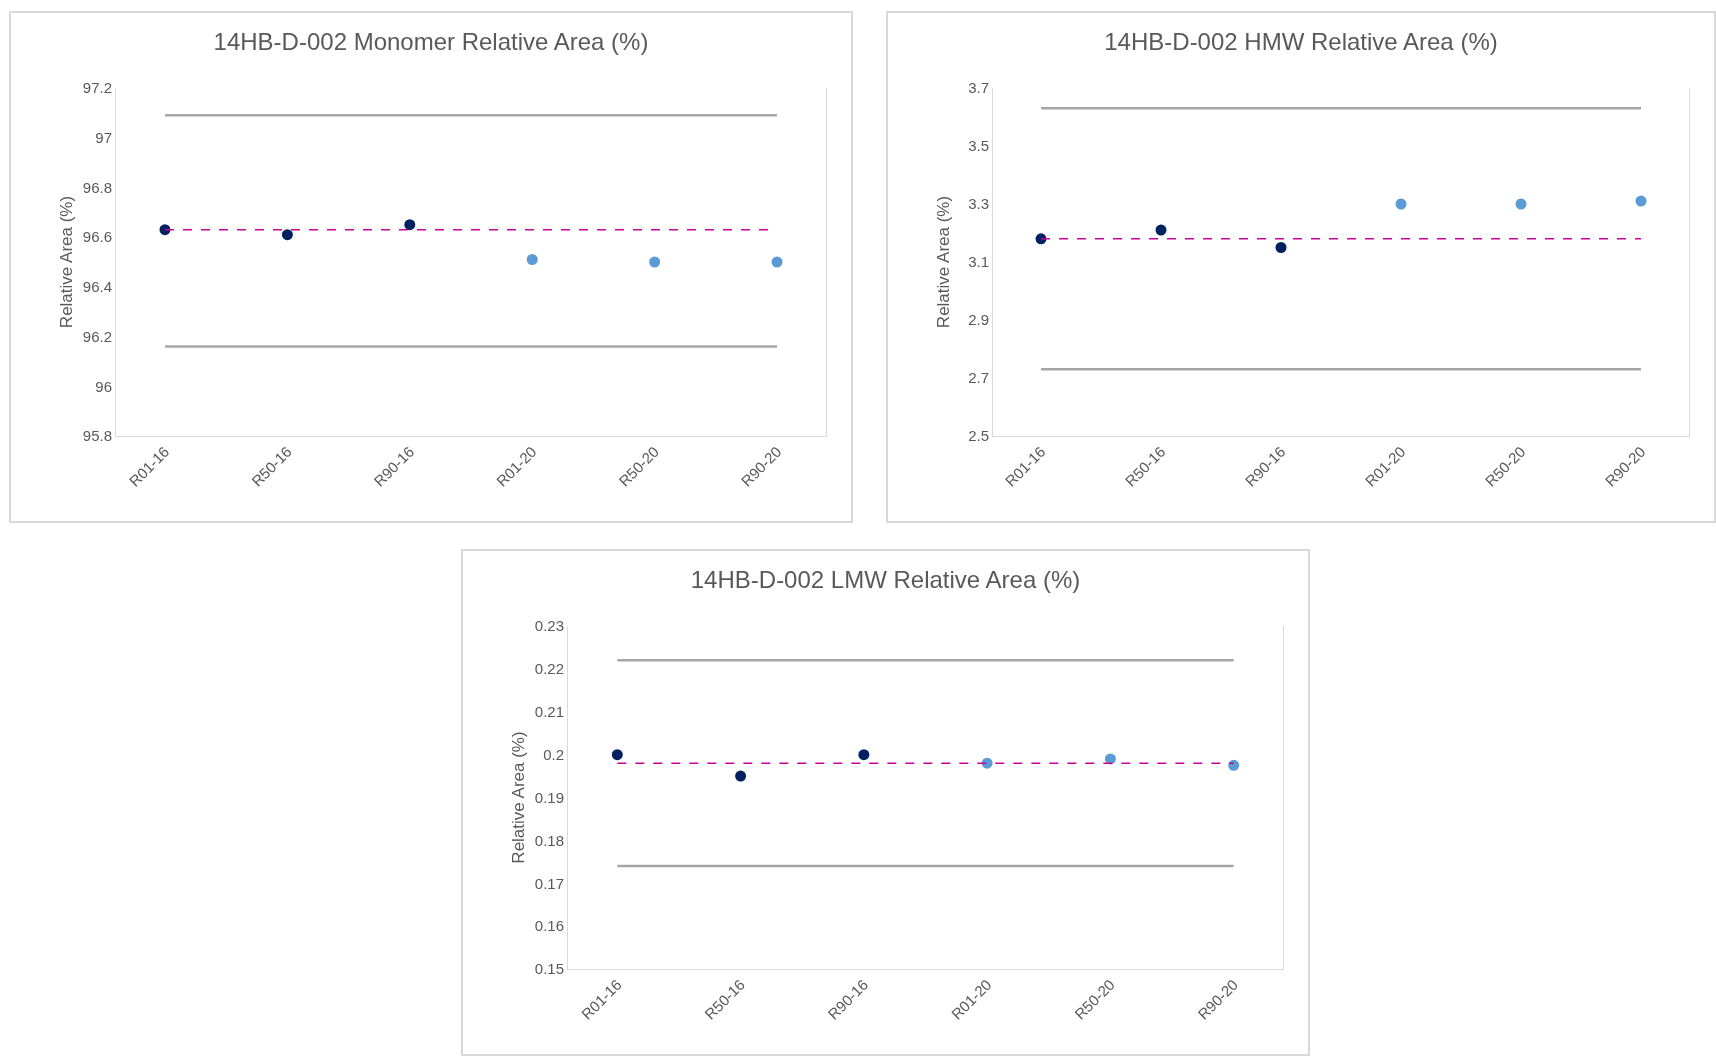  Describe the element at coordinates (978, 436) in the screenshot. I see `y-tick-label: 2.5` at that location.